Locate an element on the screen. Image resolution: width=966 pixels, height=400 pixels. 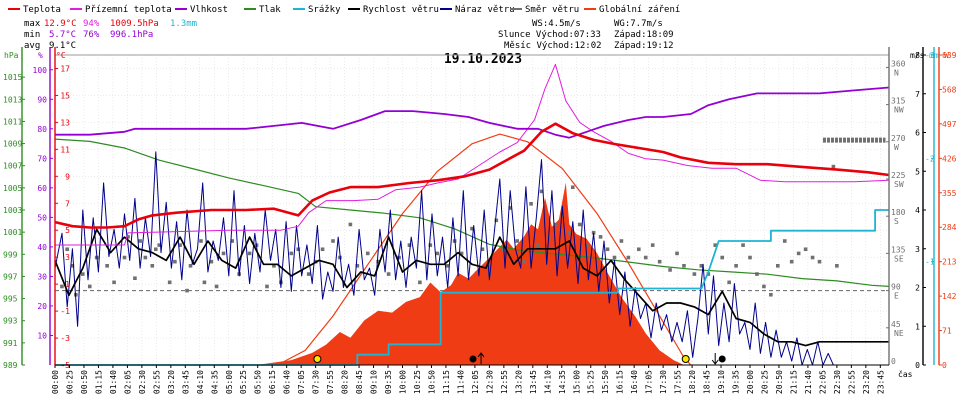
pct-tick-label: 20 is located at coordinates (42, 306).